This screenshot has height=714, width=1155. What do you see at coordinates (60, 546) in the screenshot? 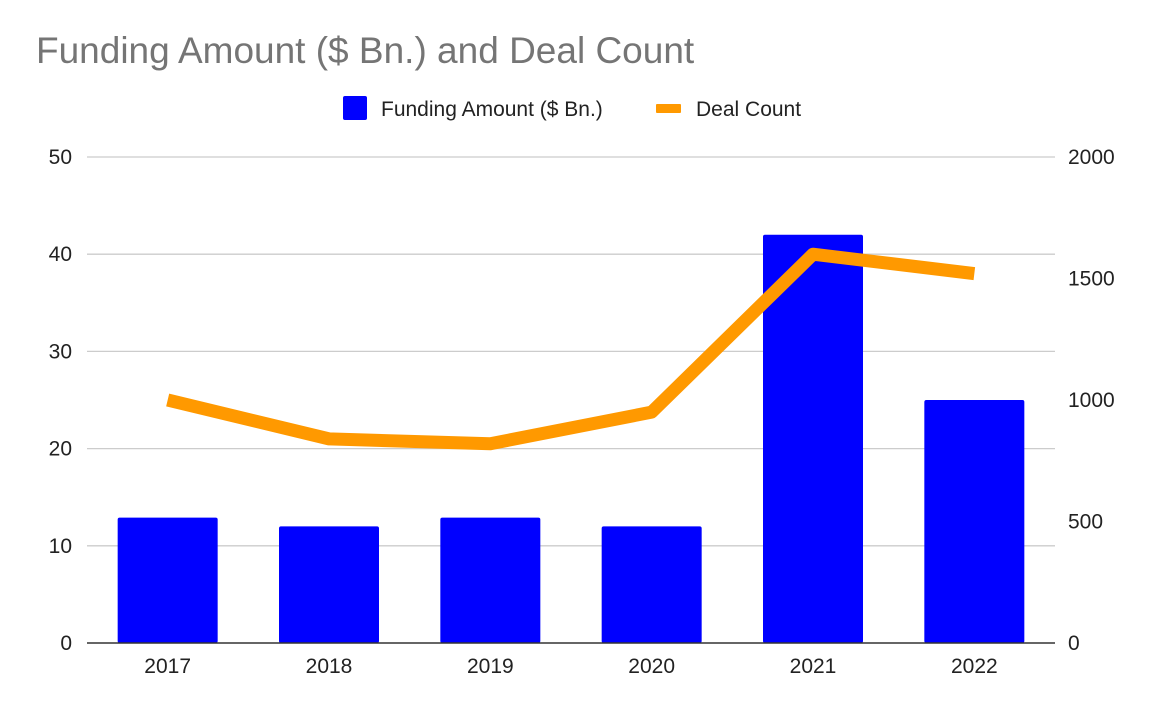
I see `y-left-tick-label: 10` at bounding box center [60, 546].